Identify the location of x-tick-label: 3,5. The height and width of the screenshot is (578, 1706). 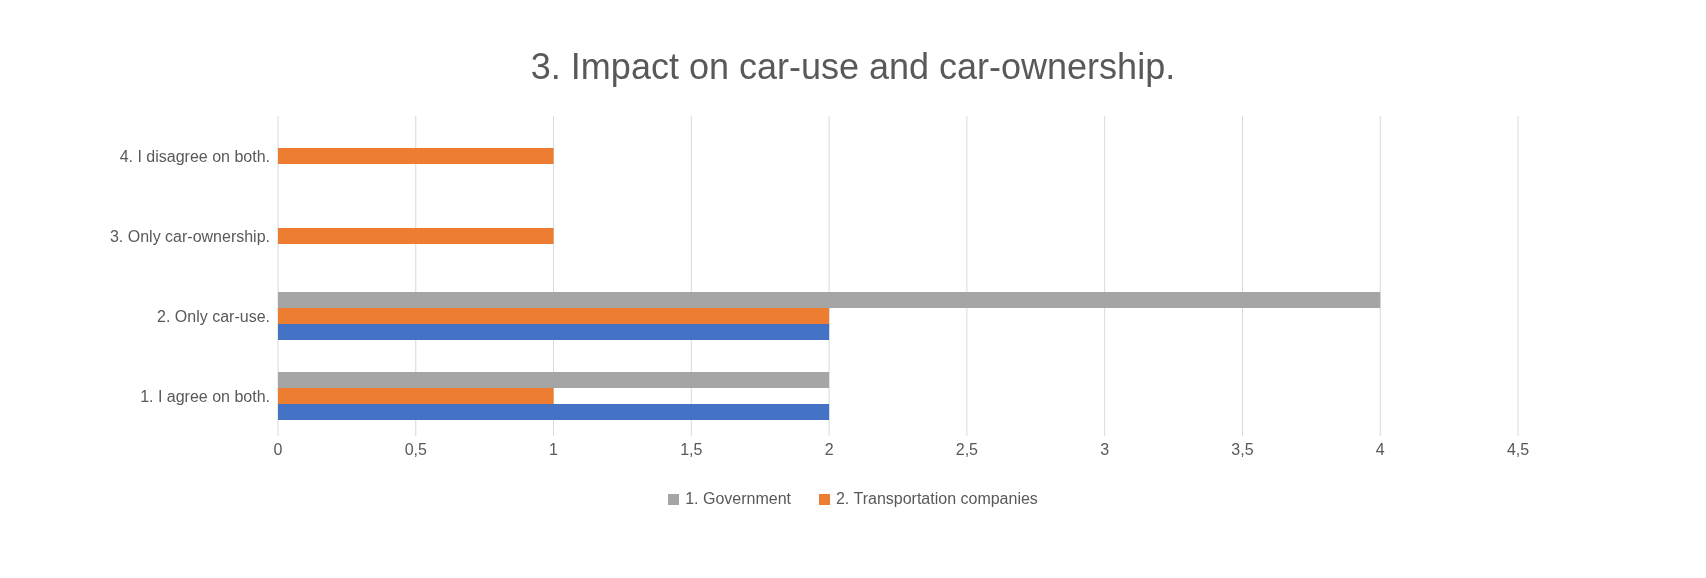
(1242, 450).